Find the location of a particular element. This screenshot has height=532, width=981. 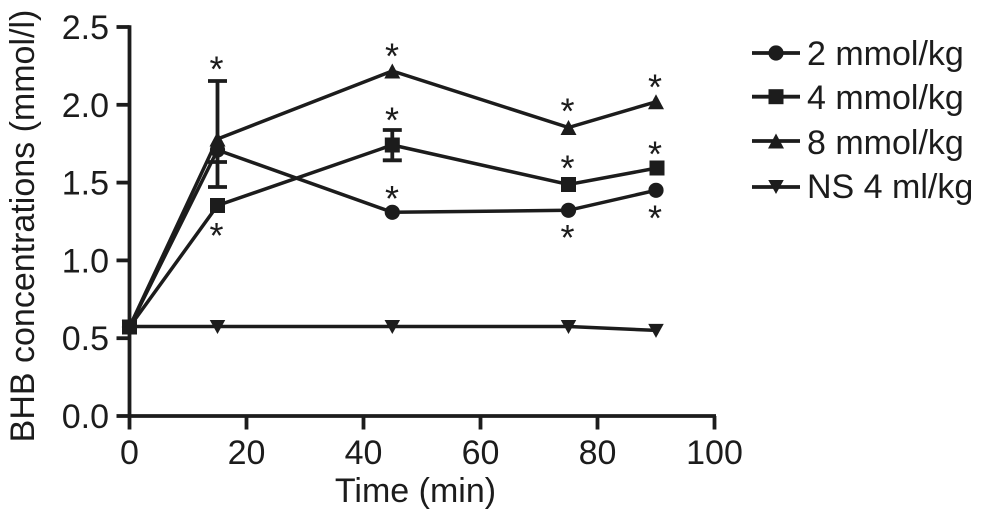

svg-text: 2.5 is located at coordinates (85, 28).